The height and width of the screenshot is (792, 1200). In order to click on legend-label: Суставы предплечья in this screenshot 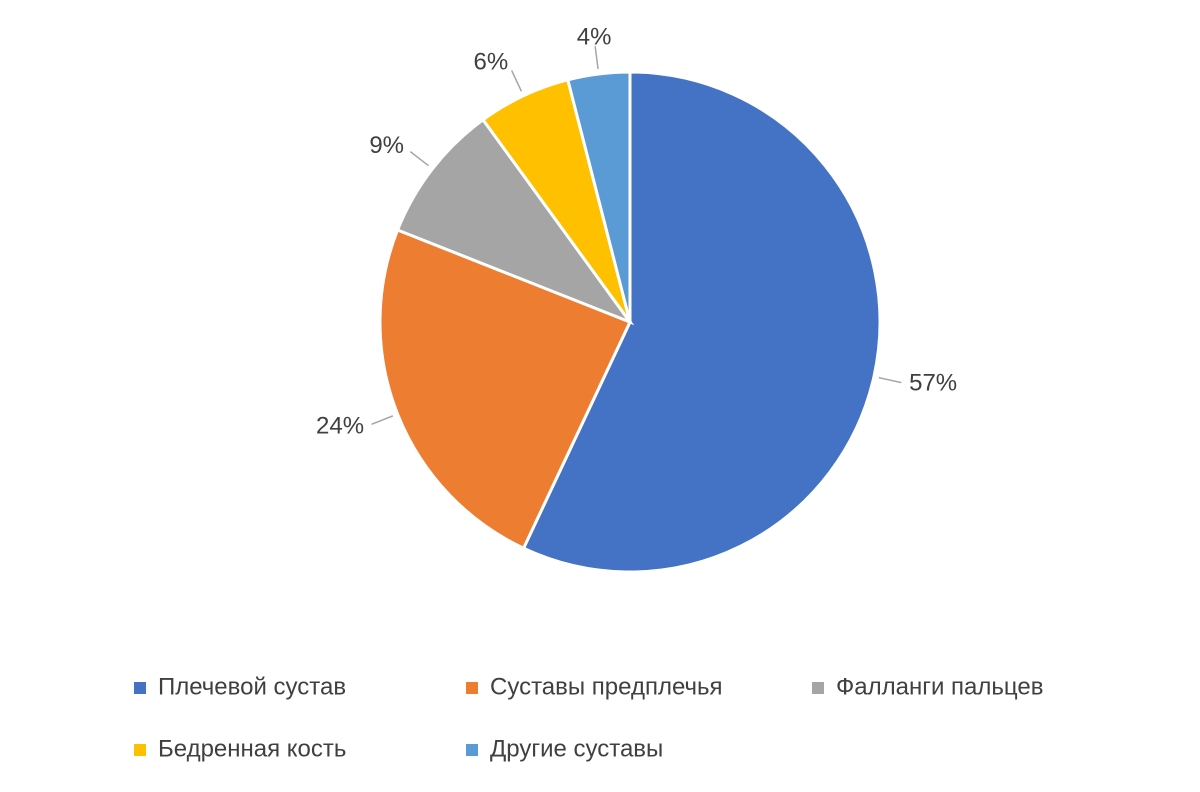, I will do `click(606, 686)`.